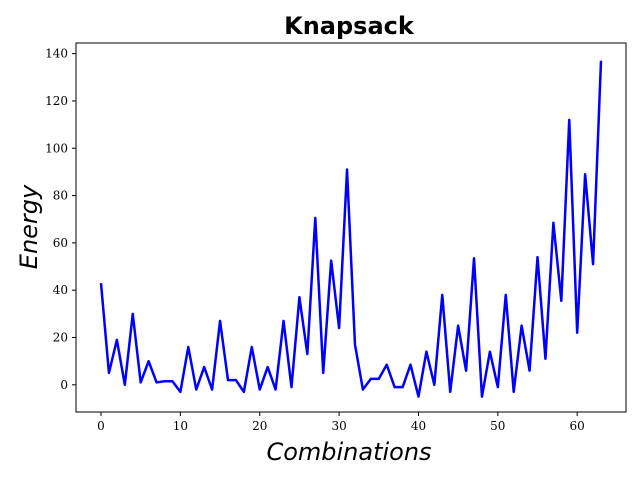  I want to click on x-axis-label: Combinations, so click(348, 452).